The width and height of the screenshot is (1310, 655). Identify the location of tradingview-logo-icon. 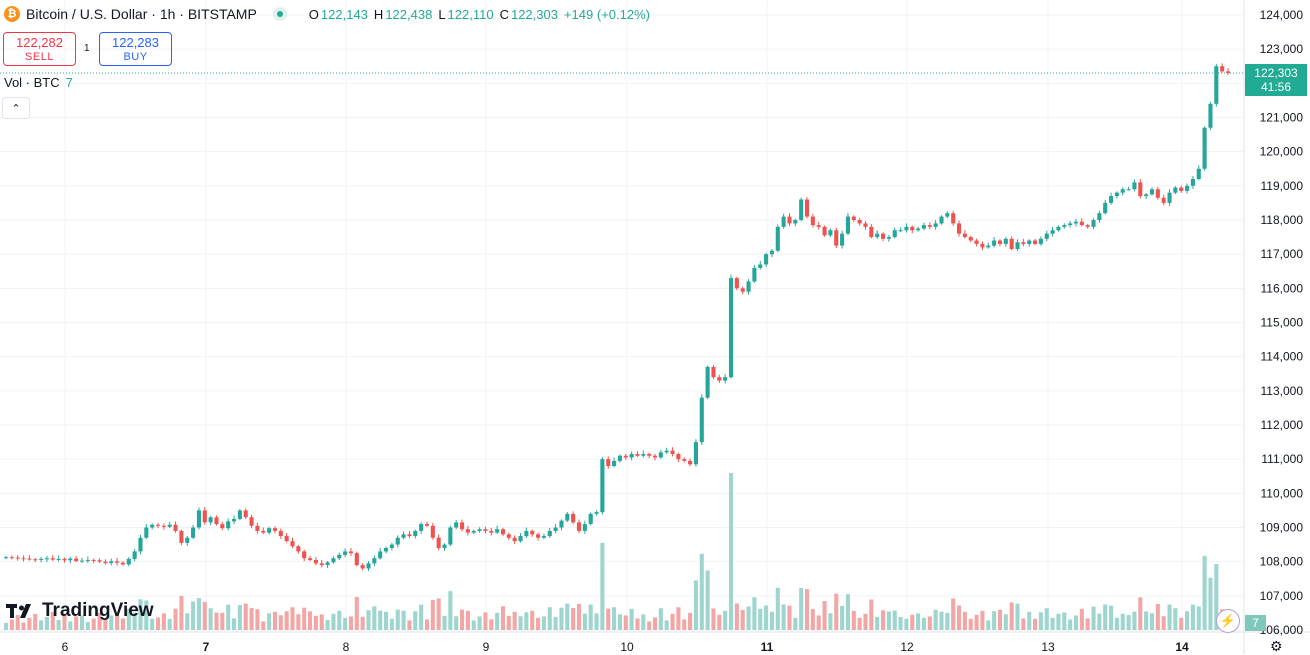
(18, 611).